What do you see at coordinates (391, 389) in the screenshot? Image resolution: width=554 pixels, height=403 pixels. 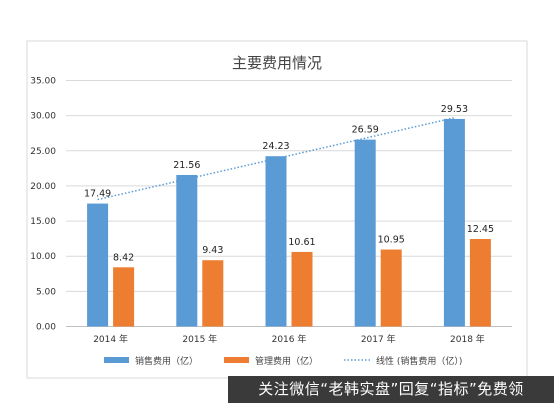 I see `watermark-banner: 关注微信“老韩实盘”回复“指标”免费领` at bounding box center [391, 389].